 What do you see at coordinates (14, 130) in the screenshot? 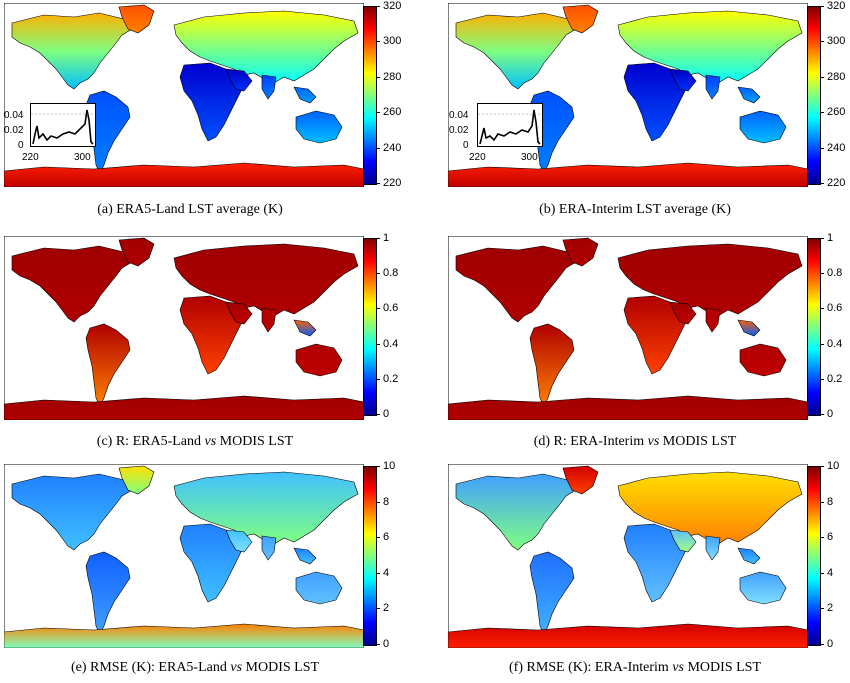
I see `inset-y-tick-mid: 0.02` at bounding box center [14, 130].